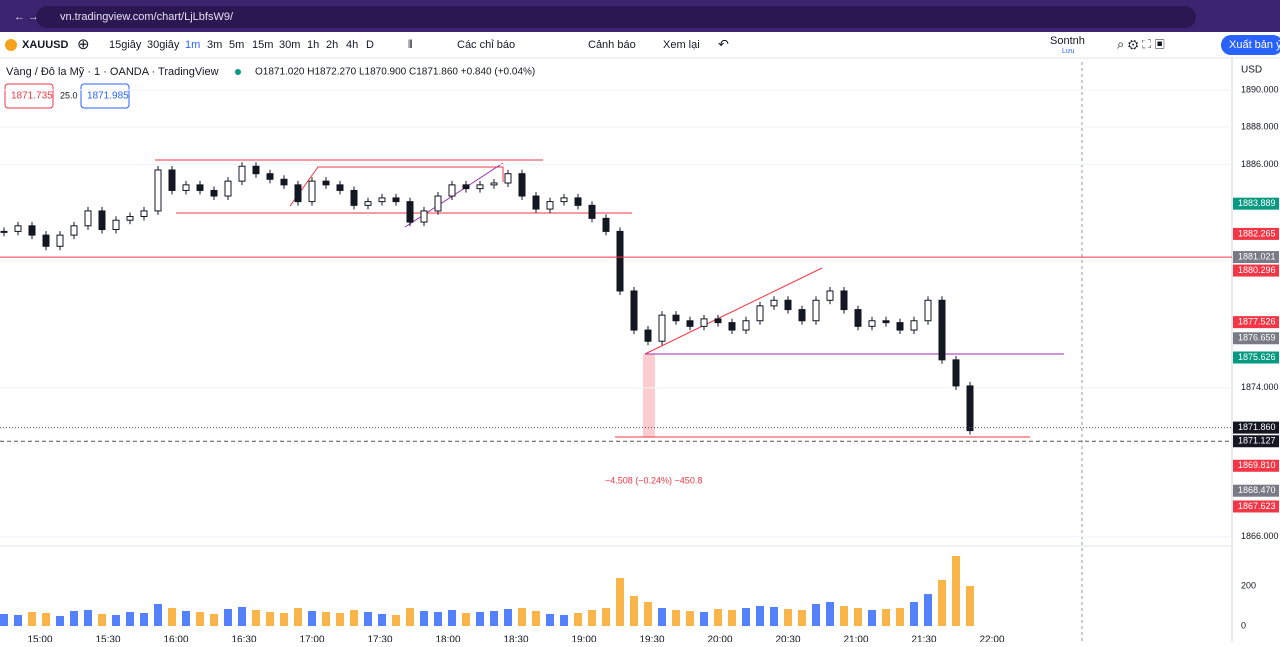 The height and width of the screenshot is (647, 1280). What do you see at coordinates (125, 45) in the screenshot?
I see `interval: 15giây` at bounding box center [125, 45].